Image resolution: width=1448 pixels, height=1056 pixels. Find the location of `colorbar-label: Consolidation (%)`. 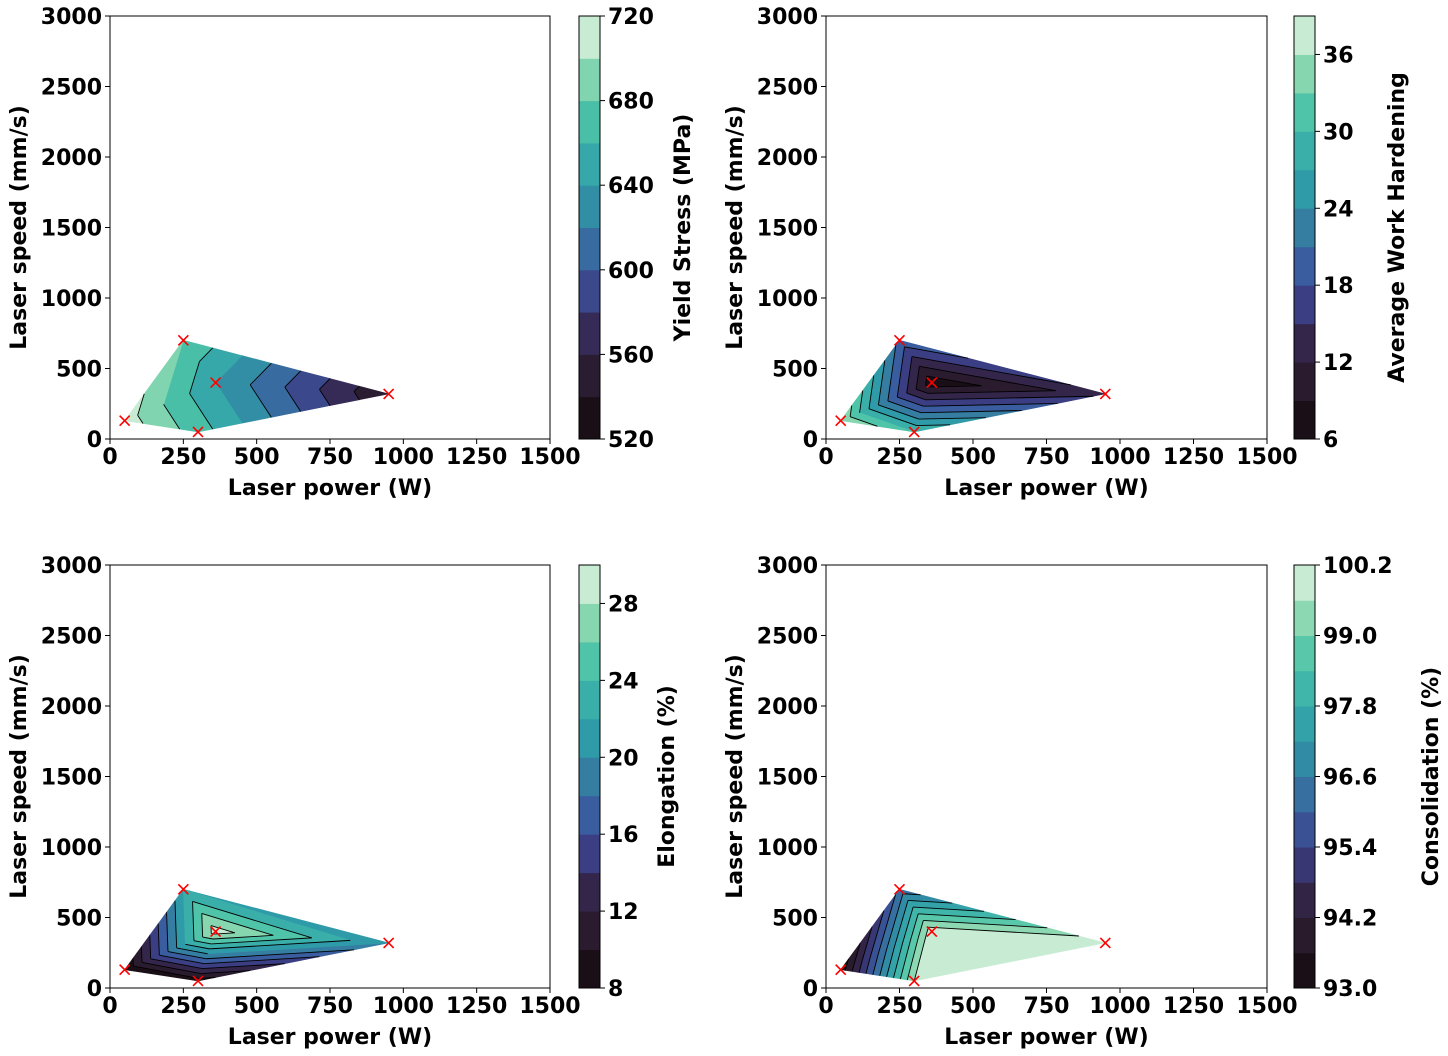

colorbar-label: Consolidation (%) is located at coordinates (1431, 776).